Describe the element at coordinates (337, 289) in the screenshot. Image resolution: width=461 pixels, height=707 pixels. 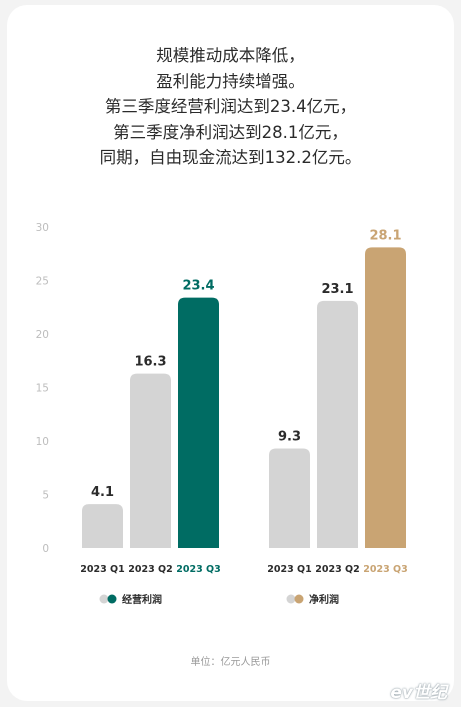
I see `bar-value-label: 23.1` at that location.